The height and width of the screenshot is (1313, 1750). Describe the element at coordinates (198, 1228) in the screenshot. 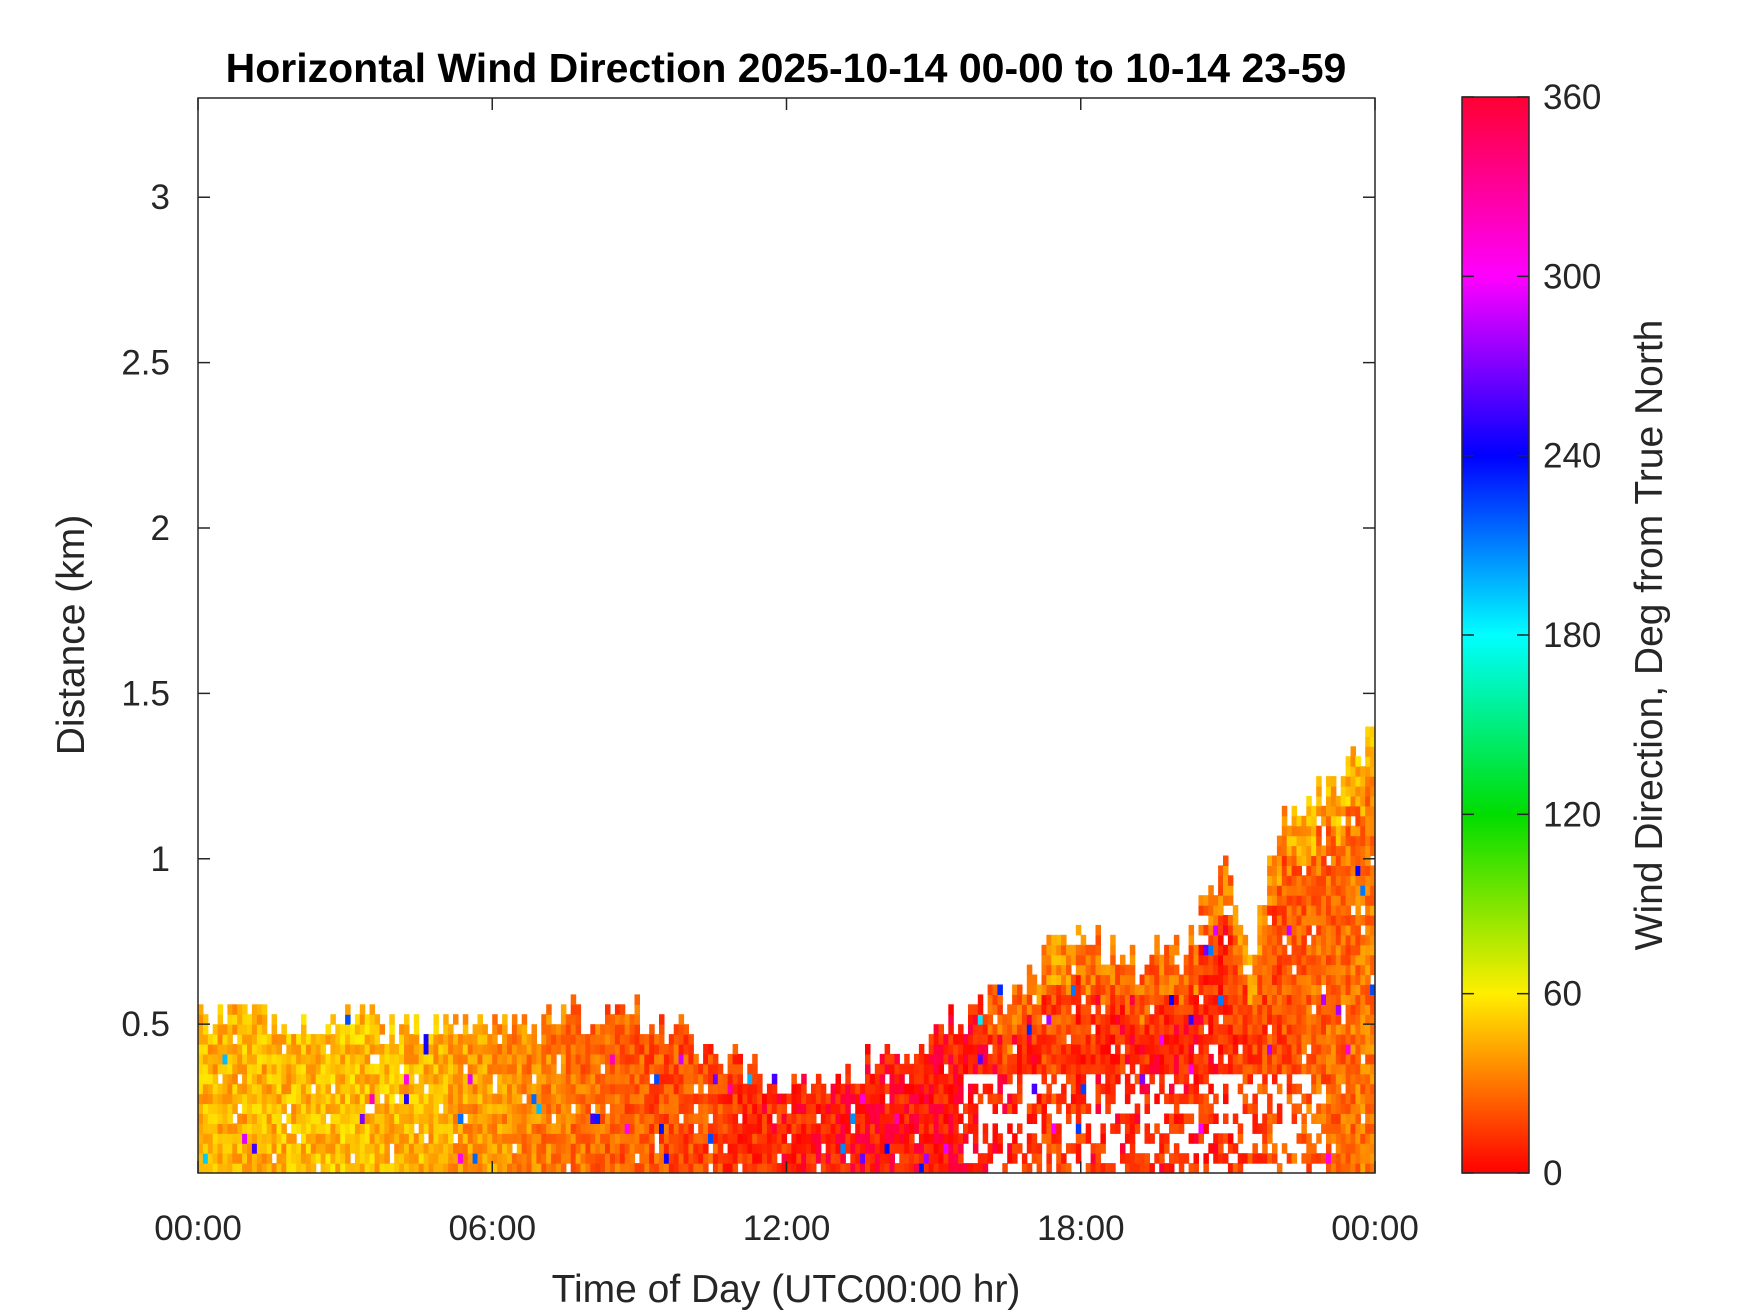

I see `x-tick-label: 00:00` at that location.